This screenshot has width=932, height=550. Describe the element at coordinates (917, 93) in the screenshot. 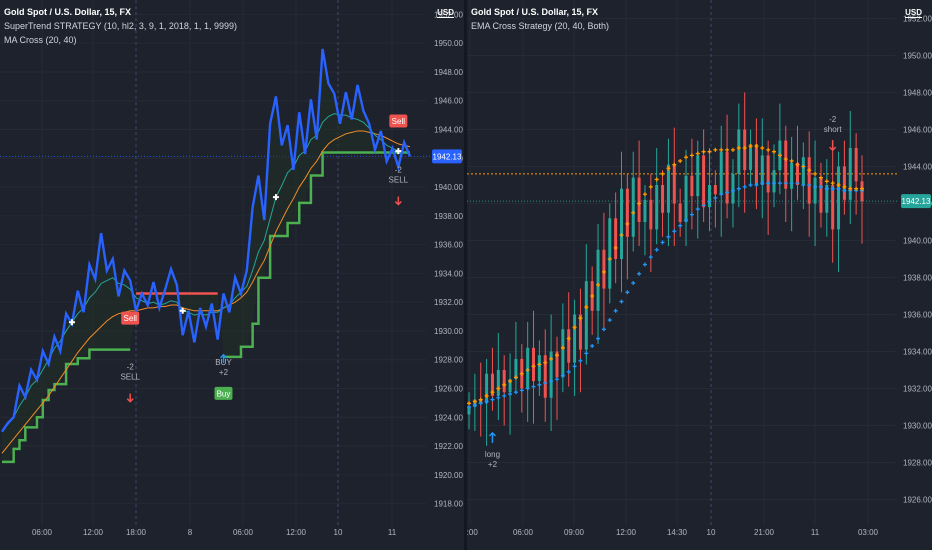

I see `y-tick-label: 1948.00` at that location.